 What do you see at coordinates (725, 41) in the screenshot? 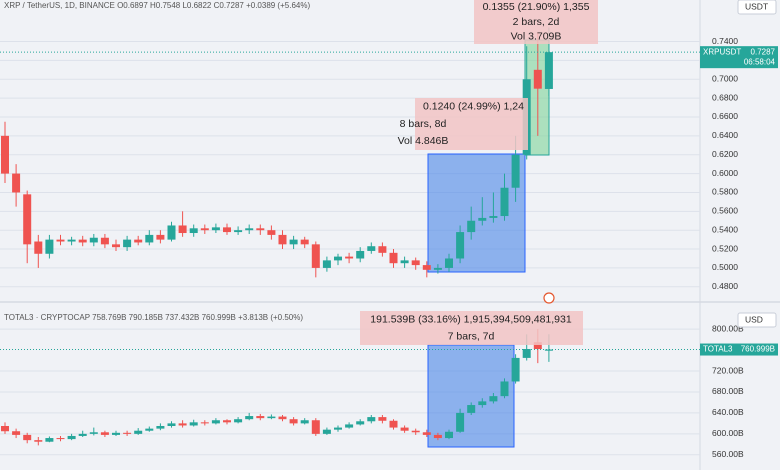
I see `y-tick-label: 0.7400` at bounding box center [725, 41].